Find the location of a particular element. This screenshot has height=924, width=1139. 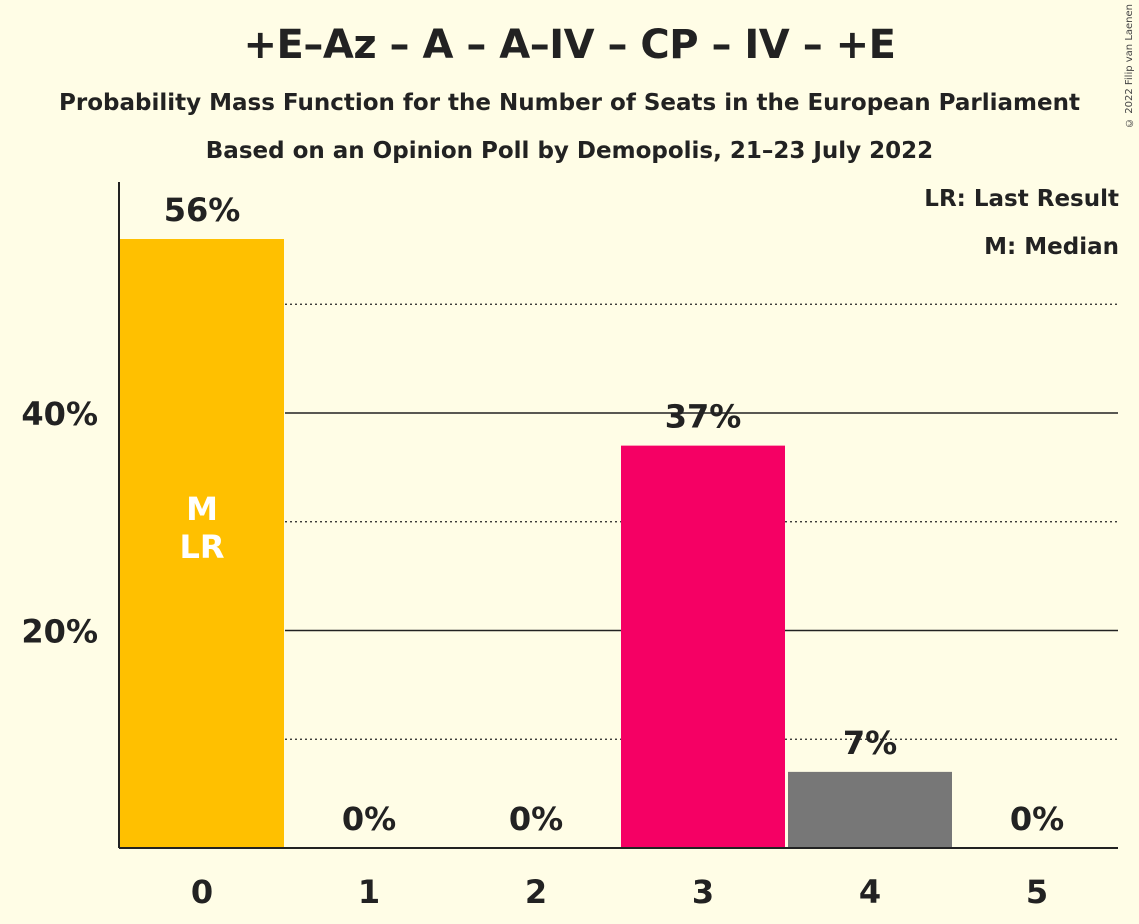

median-marker: M is located at coordinates (202, 509).